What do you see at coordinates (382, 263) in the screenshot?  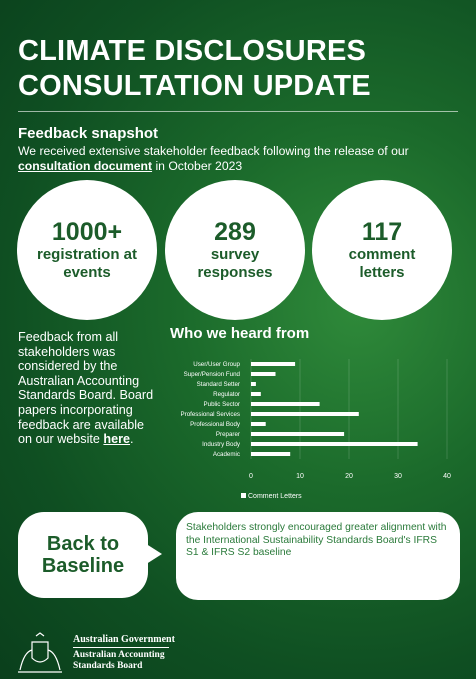 I see `stat-label: comment letters` at bounding box center [382, 263].